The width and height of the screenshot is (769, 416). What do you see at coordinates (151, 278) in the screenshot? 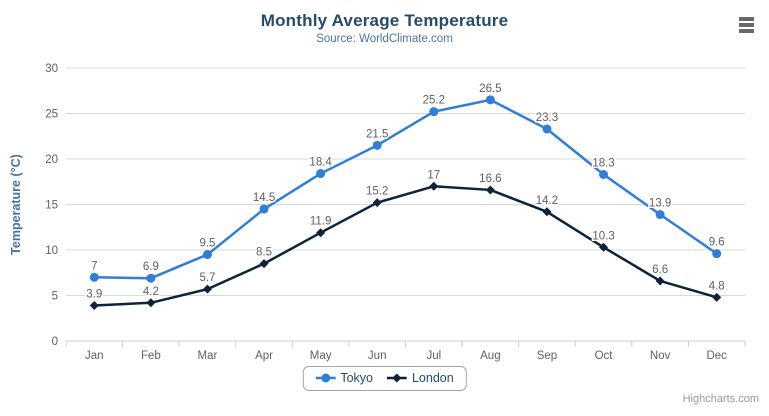
I see `marker-tokyo-feb` at bounding box center [151, 278].